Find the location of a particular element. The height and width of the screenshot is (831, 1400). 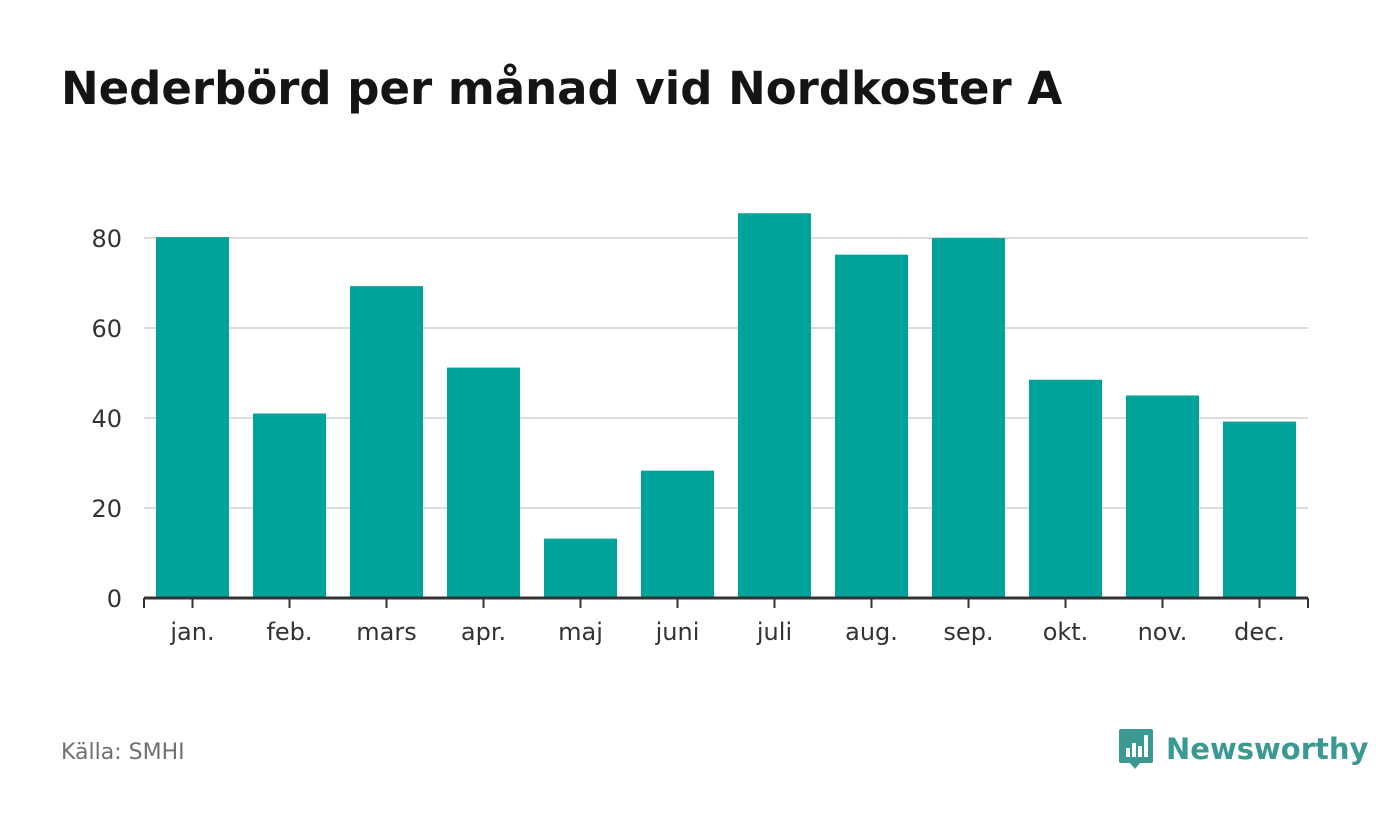

bar-dec is located at coordinates (1259, 509).